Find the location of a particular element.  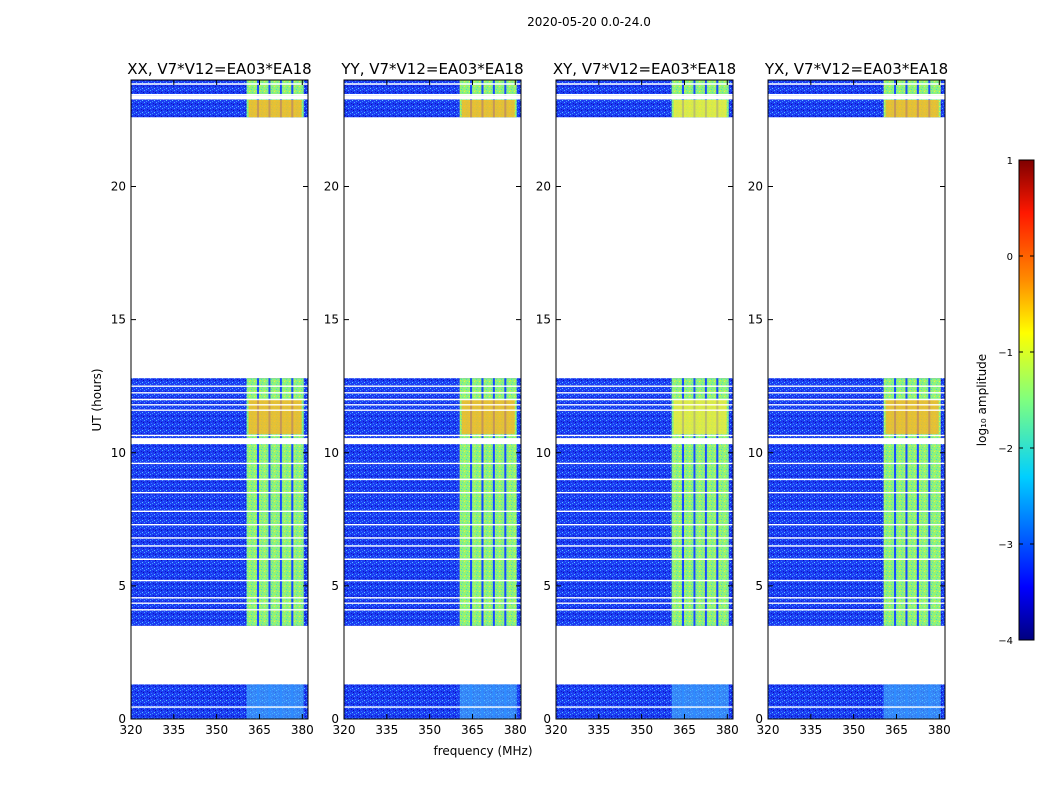

colorbar-tick-label: −2 is located at coordinates (1005, 449).